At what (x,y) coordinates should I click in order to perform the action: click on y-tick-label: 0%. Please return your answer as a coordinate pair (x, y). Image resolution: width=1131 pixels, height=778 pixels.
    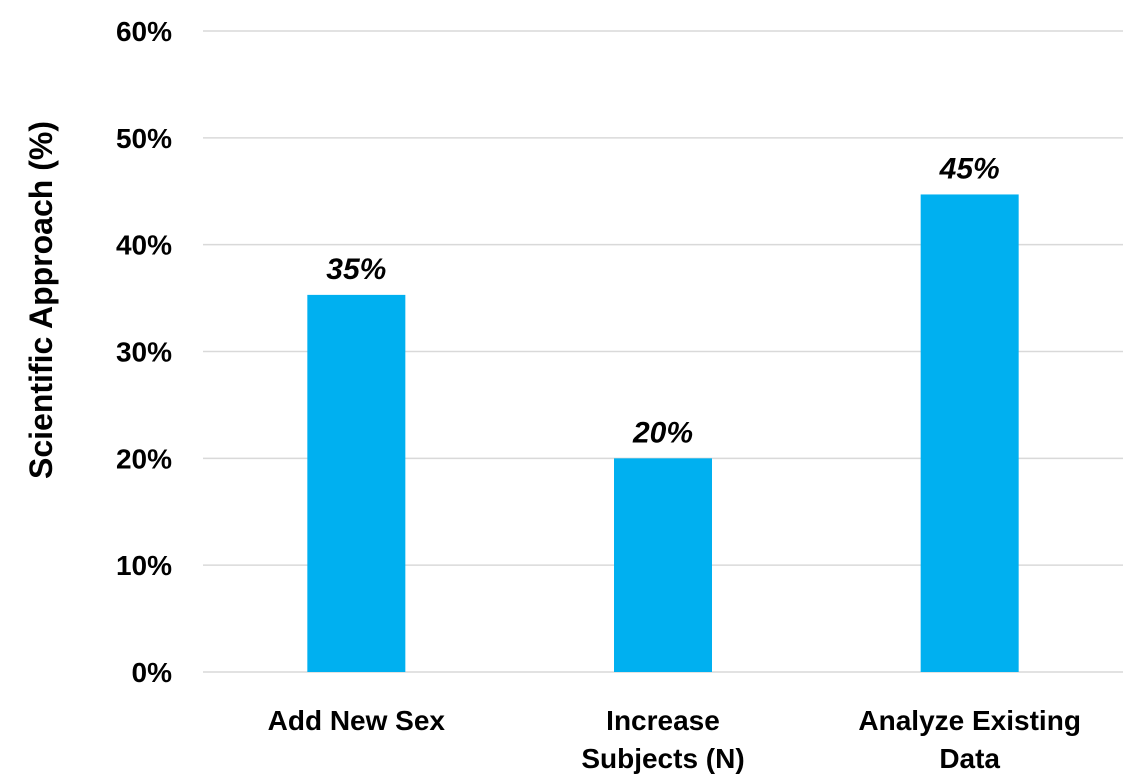
    Looking at the image, I should click on (152, 672).